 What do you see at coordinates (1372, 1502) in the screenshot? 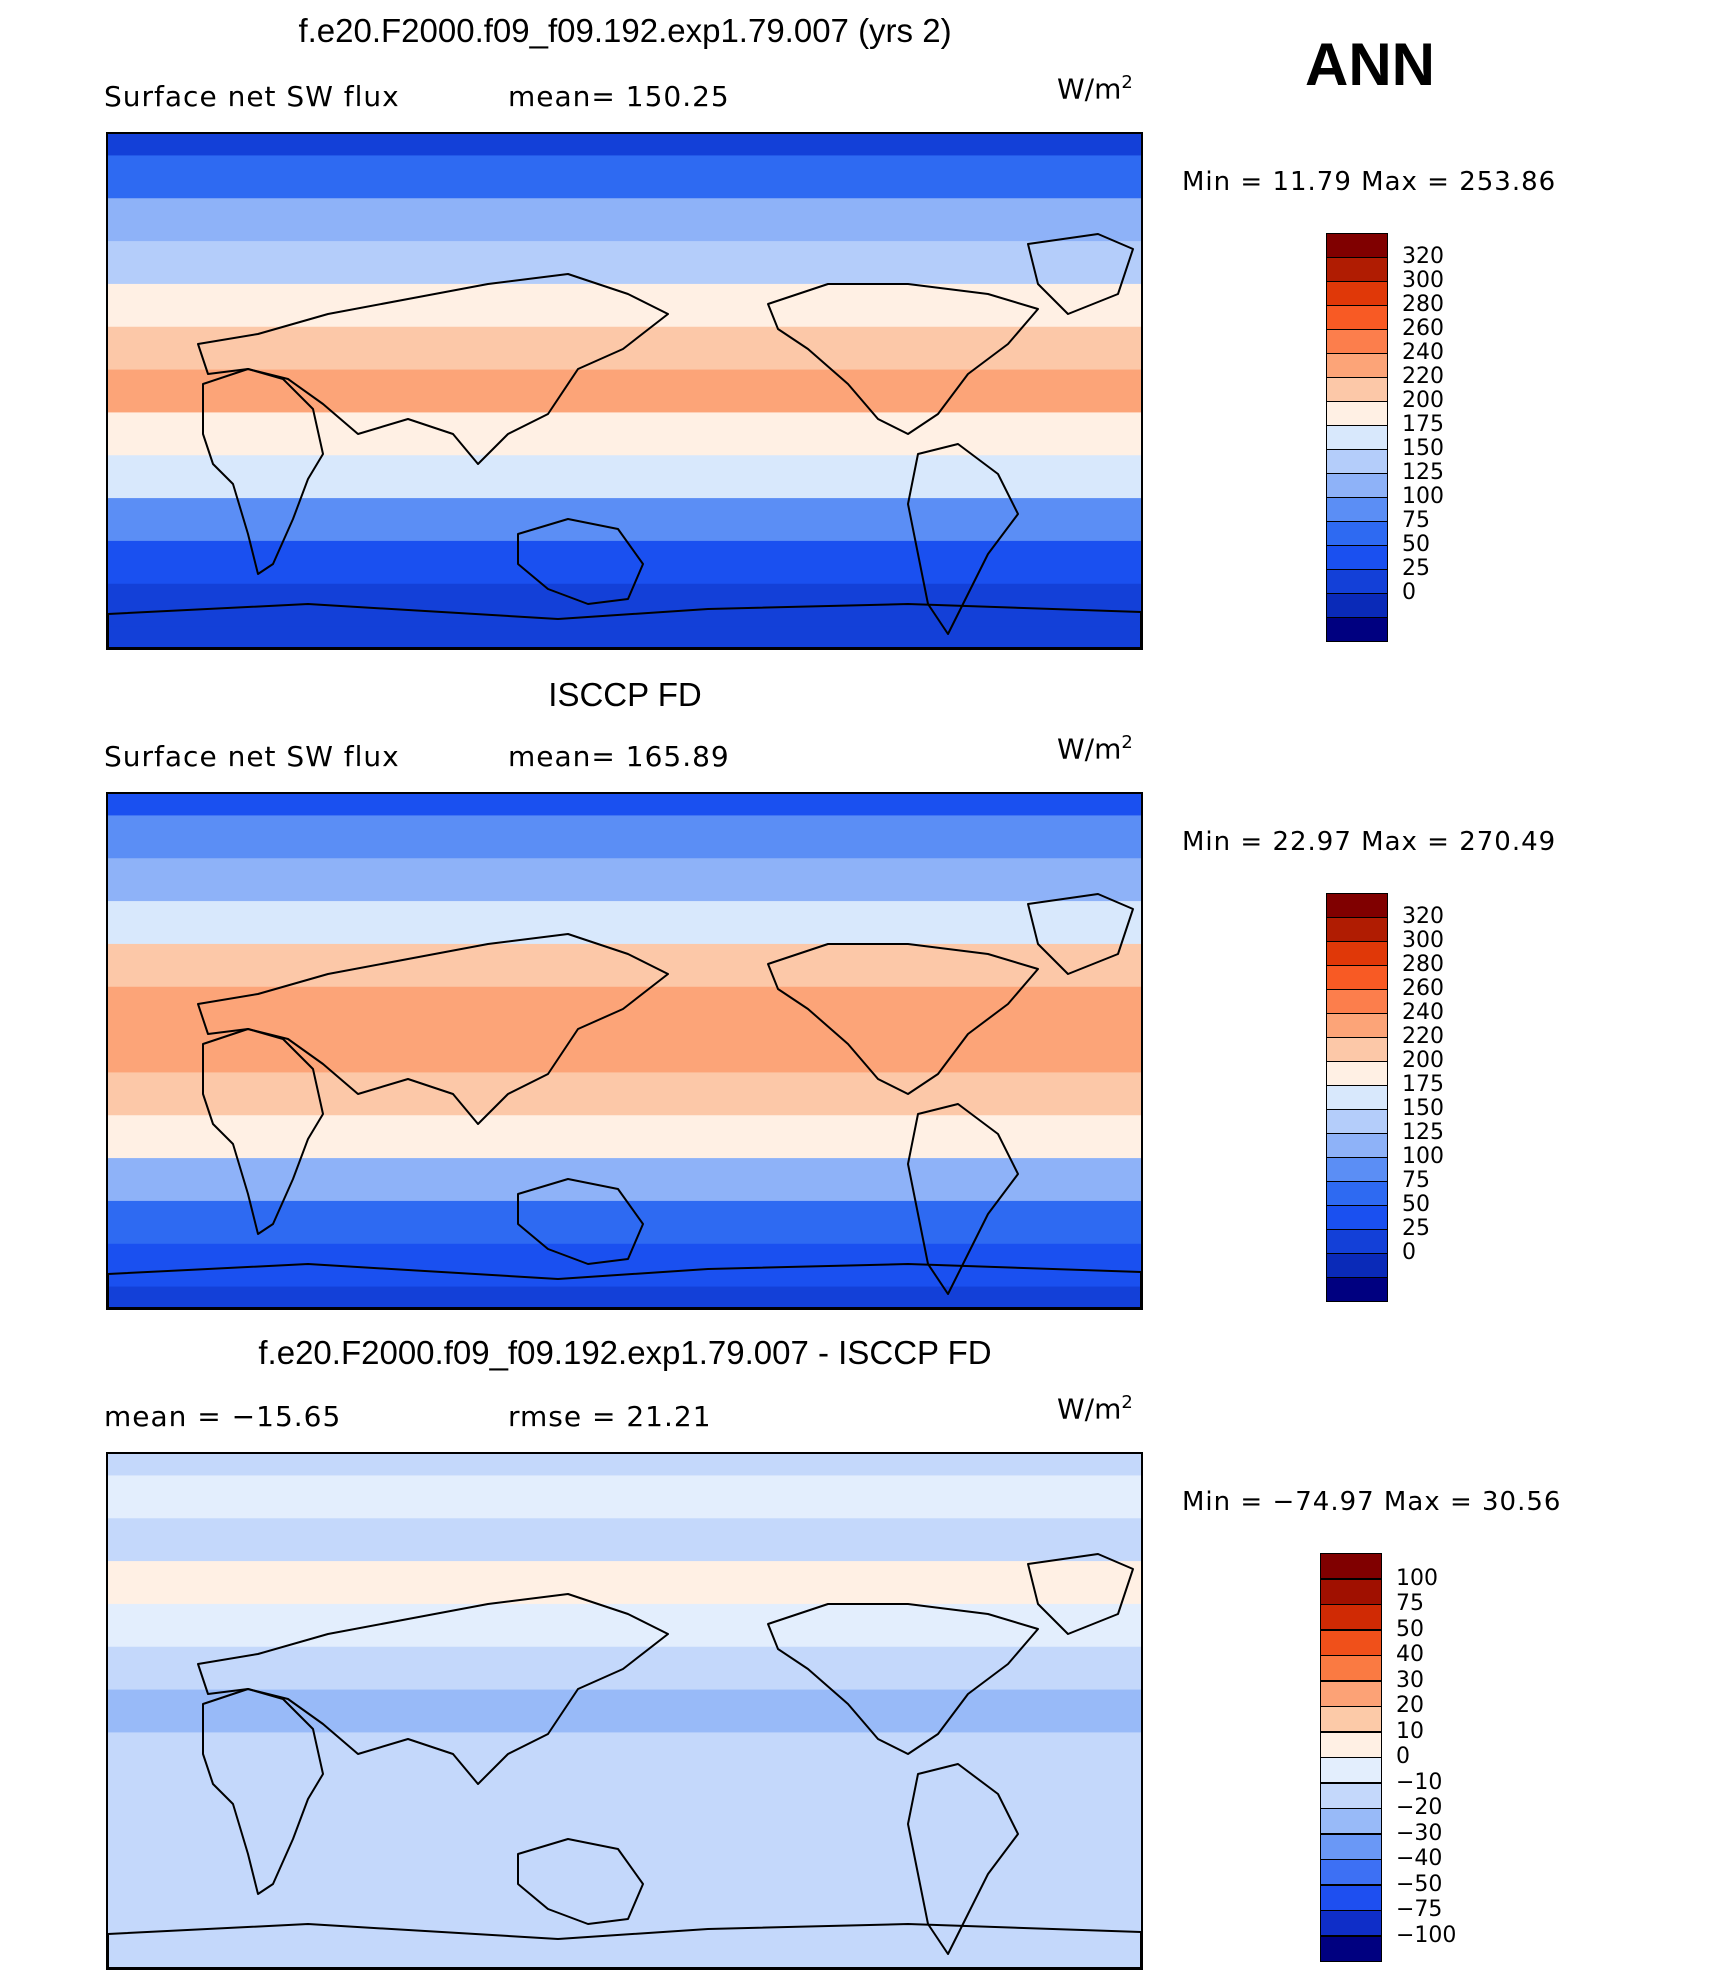
I see `panel3-minmax: Min = −74.97 Max = 30.56` at bounding box center [1372, 1502].